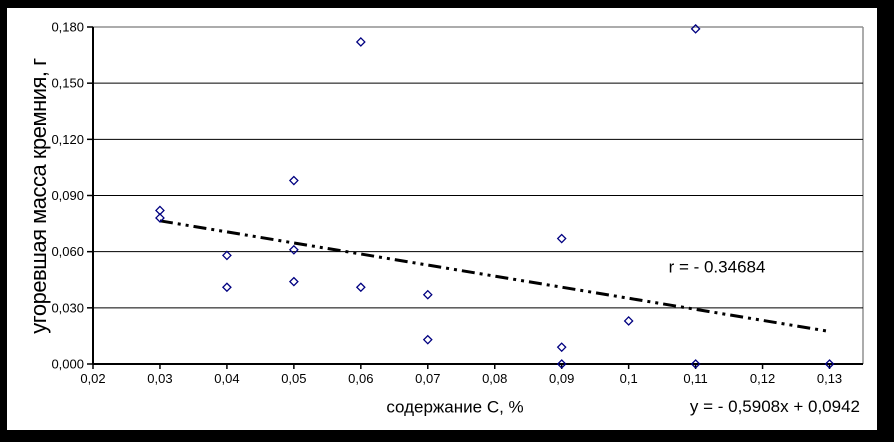  Describe the element at coordinates (695, 378) in the screenshot. I see `x-tick-label: 0,11` at that location.